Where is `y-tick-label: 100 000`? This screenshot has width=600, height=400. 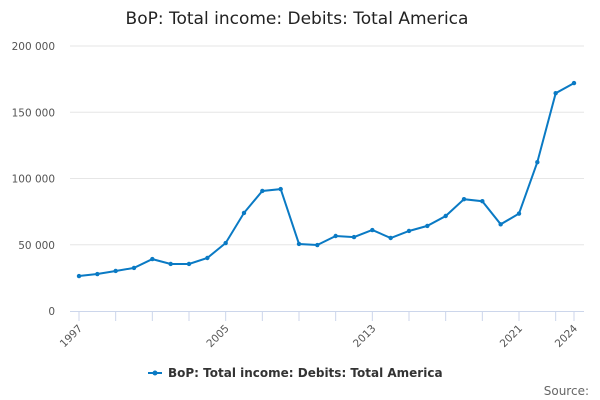 y-tick-label: 100 000 is located at coordinates (33, 180).